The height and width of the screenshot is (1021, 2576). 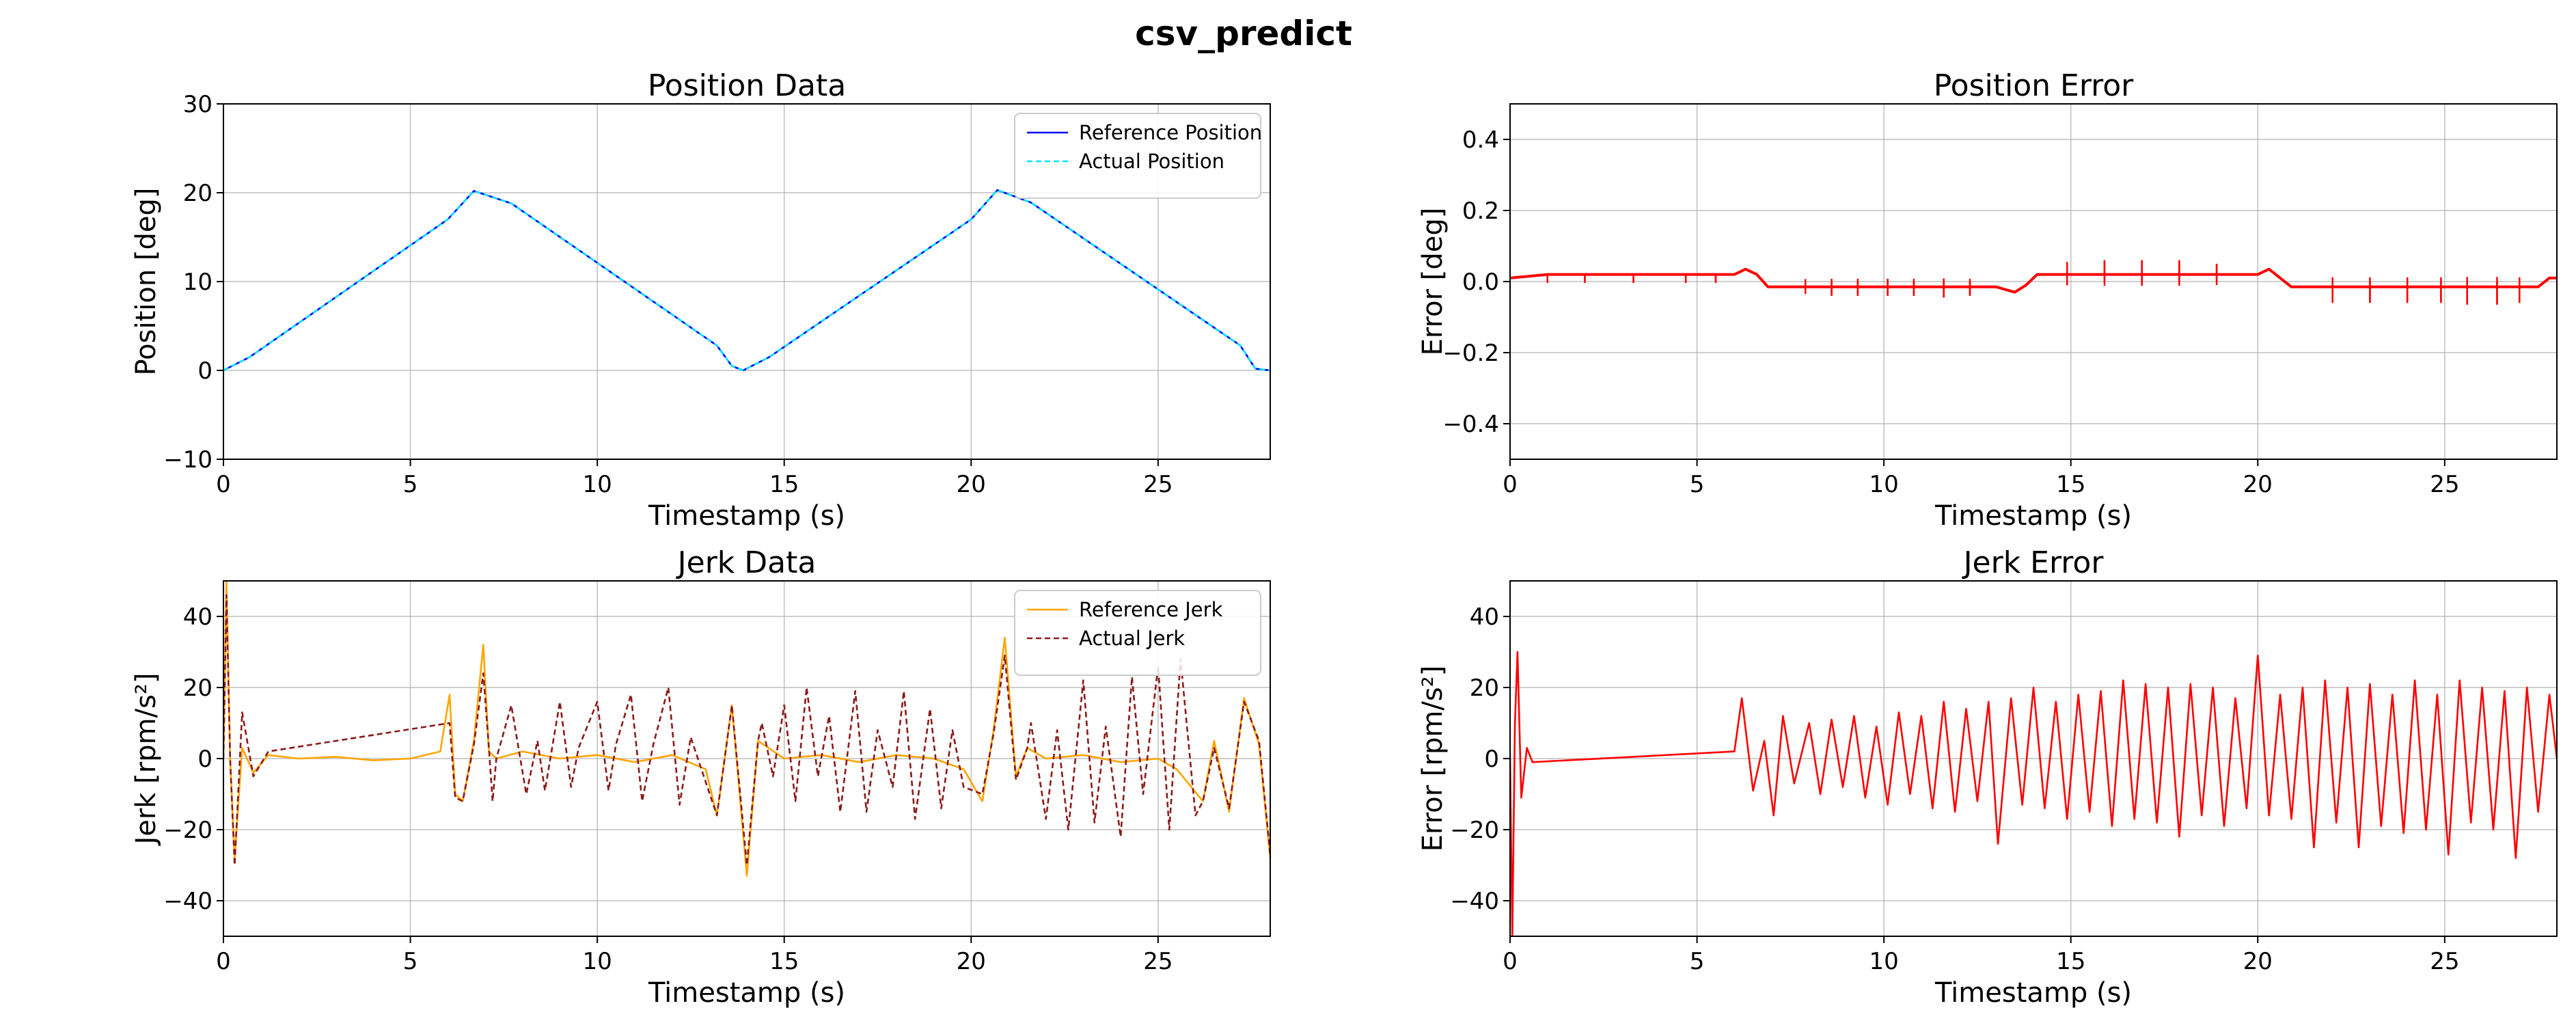 I want to click on position-error-xtick-label: 20, so click(x=2258, y=484).